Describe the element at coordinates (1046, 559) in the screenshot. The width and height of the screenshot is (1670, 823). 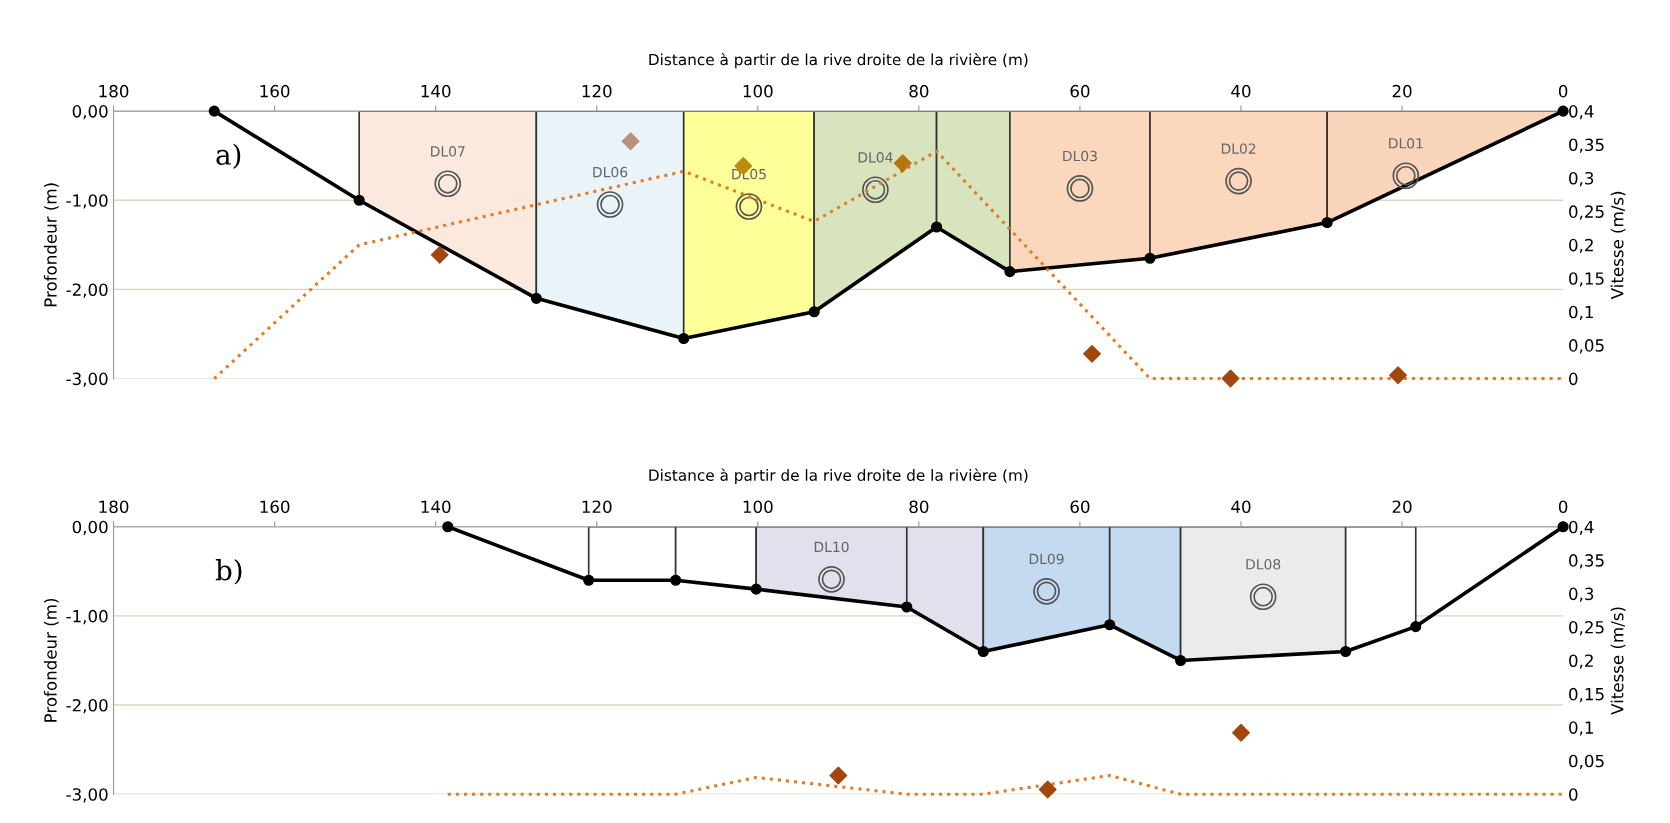
I see `series-label: DL09` at that location.